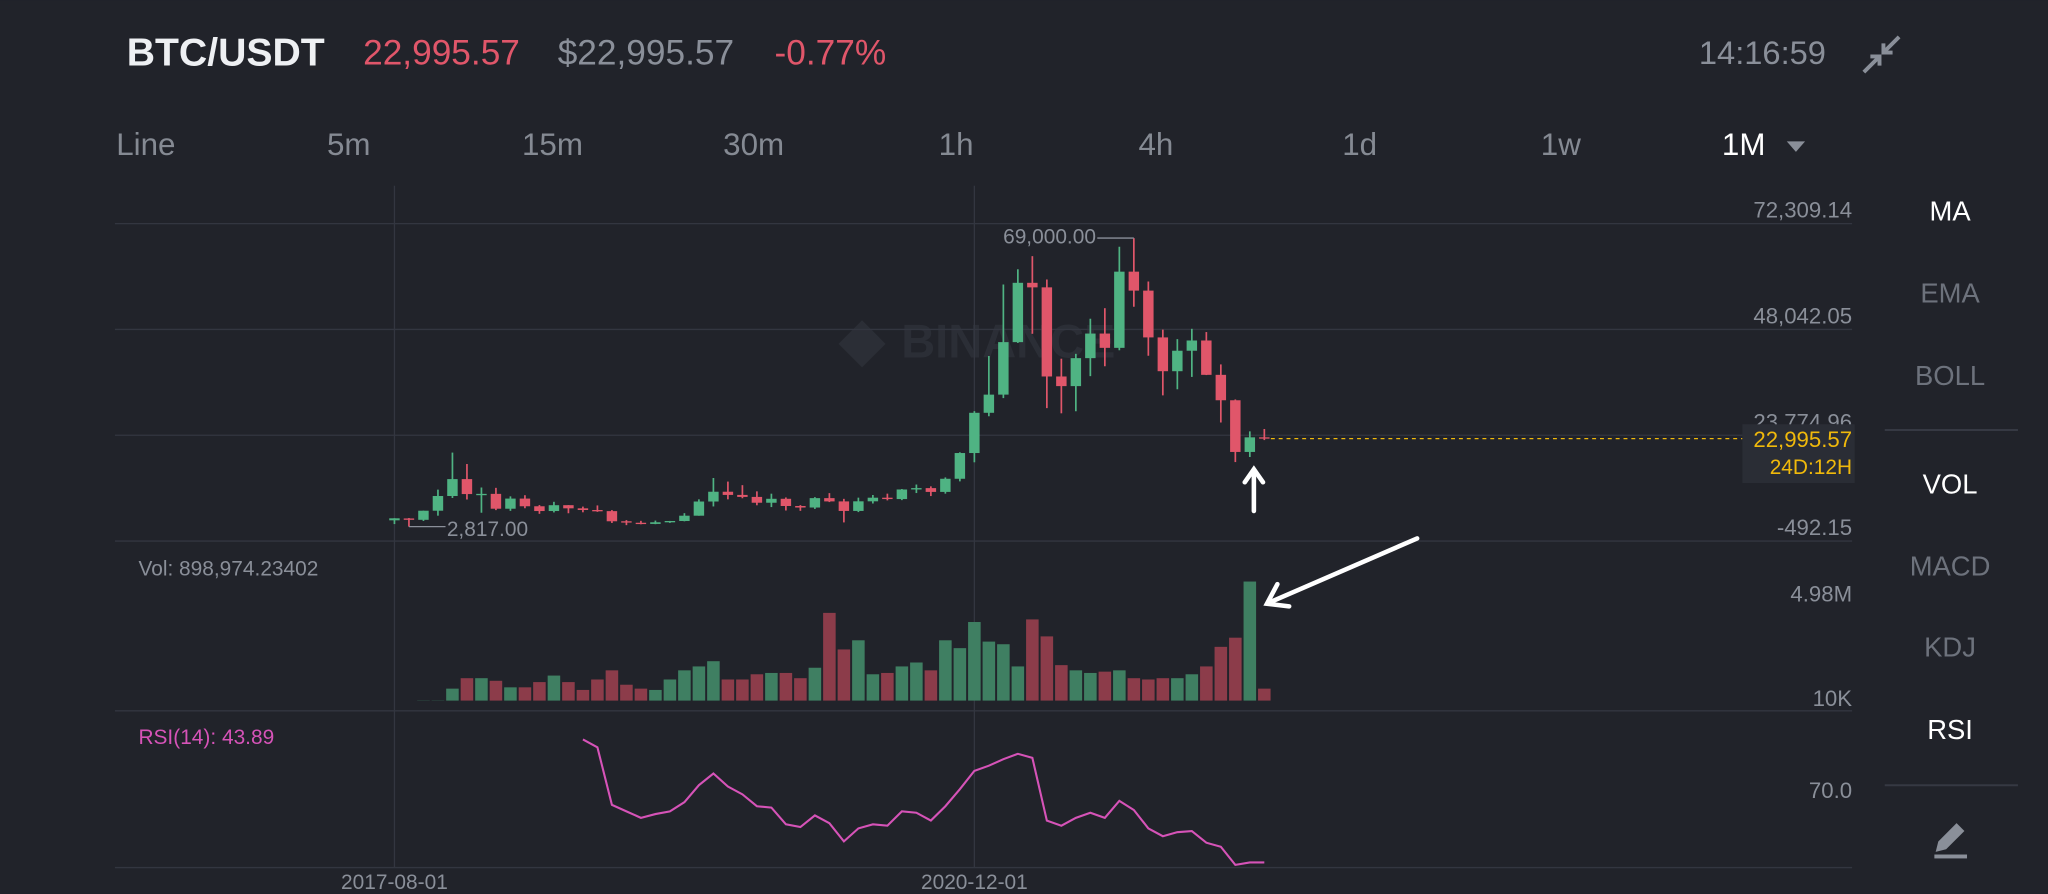  I want to click on countdown: 24D:12H, so click(1811, 467).